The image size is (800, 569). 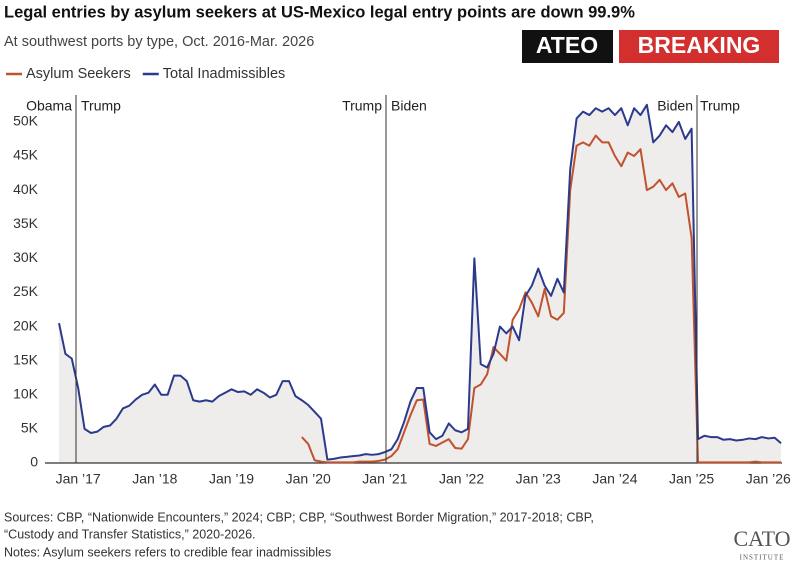 I want to click on y-tick-label: 25K, so click(x=26, y=291).